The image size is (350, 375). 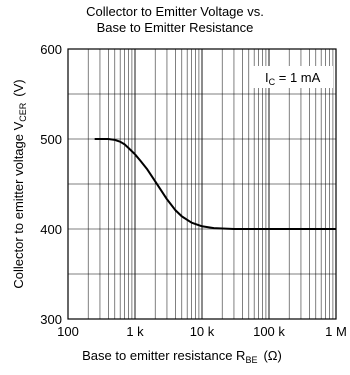 I want to click on x-tick-label: 10 k, so click(x=202, y=331).